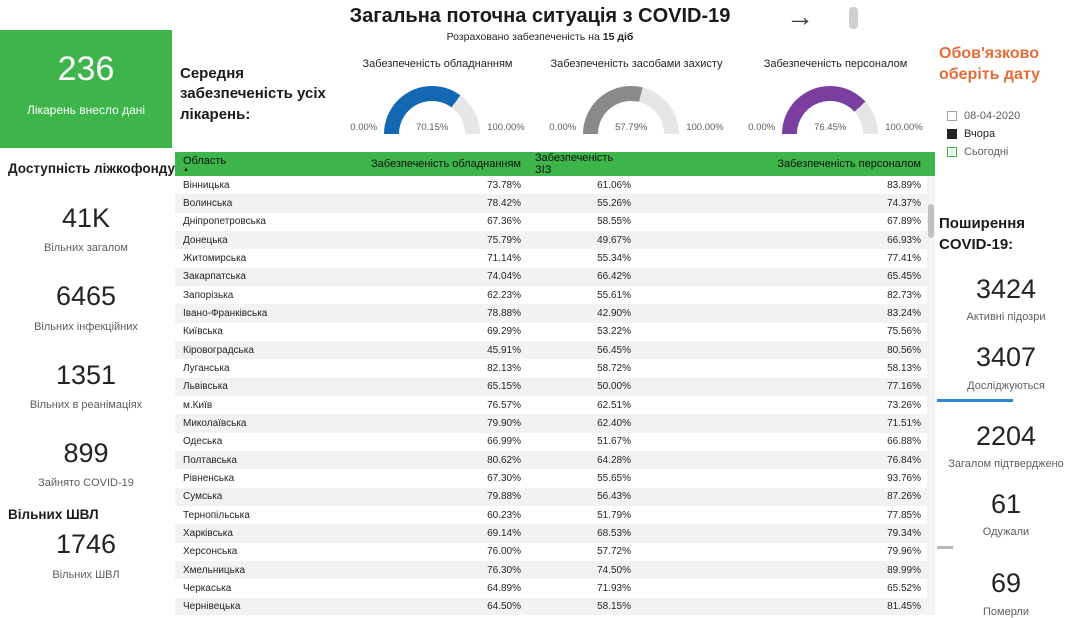 This screenshot has height=618, width=1075. Describe the element at coordinates (205, 160) in the screenshot. I see `column-header-label: Область` at that location.